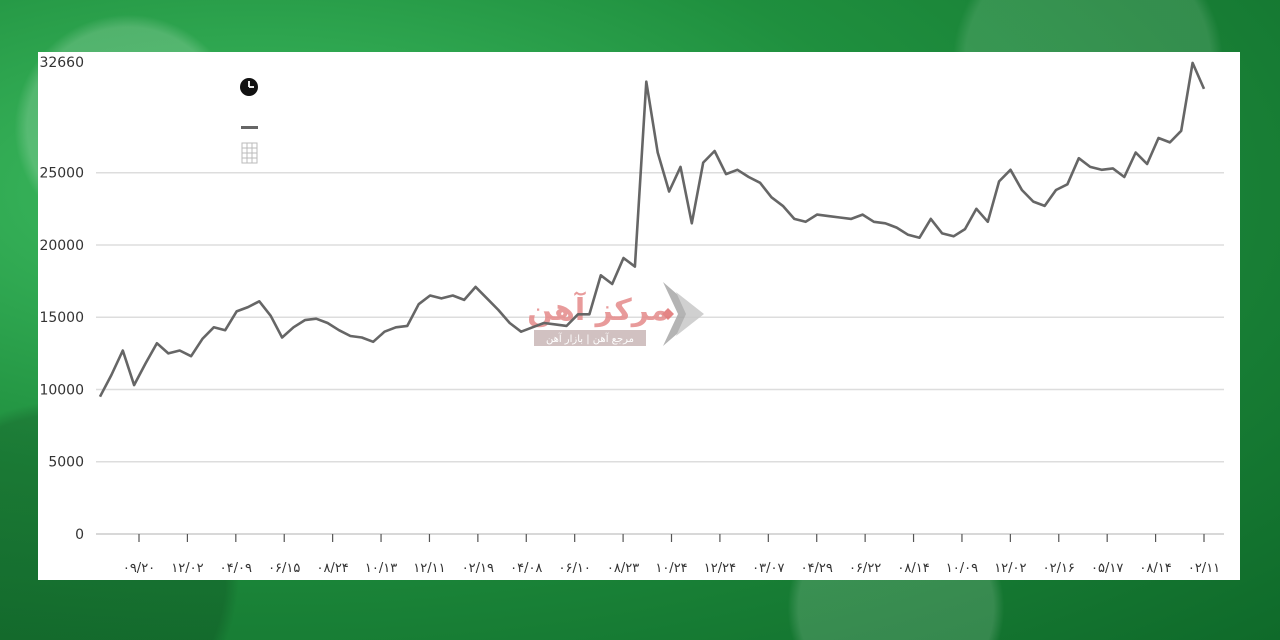 The image size is (1280, 640). What do you see at coordinates (962, 568) in the screenshot?
I see `x-tick-label: ۱۰/۰۹` at bounding box center [962, 568].